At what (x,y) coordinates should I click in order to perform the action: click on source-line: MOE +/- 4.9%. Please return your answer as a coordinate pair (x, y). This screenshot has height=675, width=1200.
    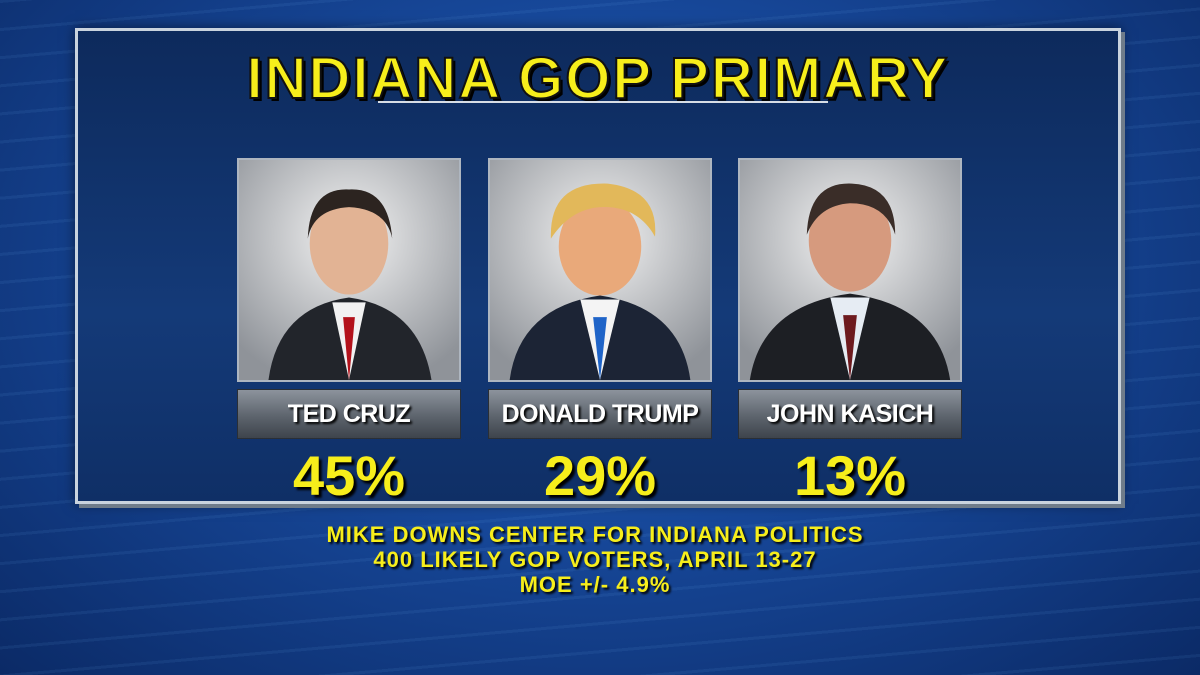
    Looking at the image, I should click on (595, 584).